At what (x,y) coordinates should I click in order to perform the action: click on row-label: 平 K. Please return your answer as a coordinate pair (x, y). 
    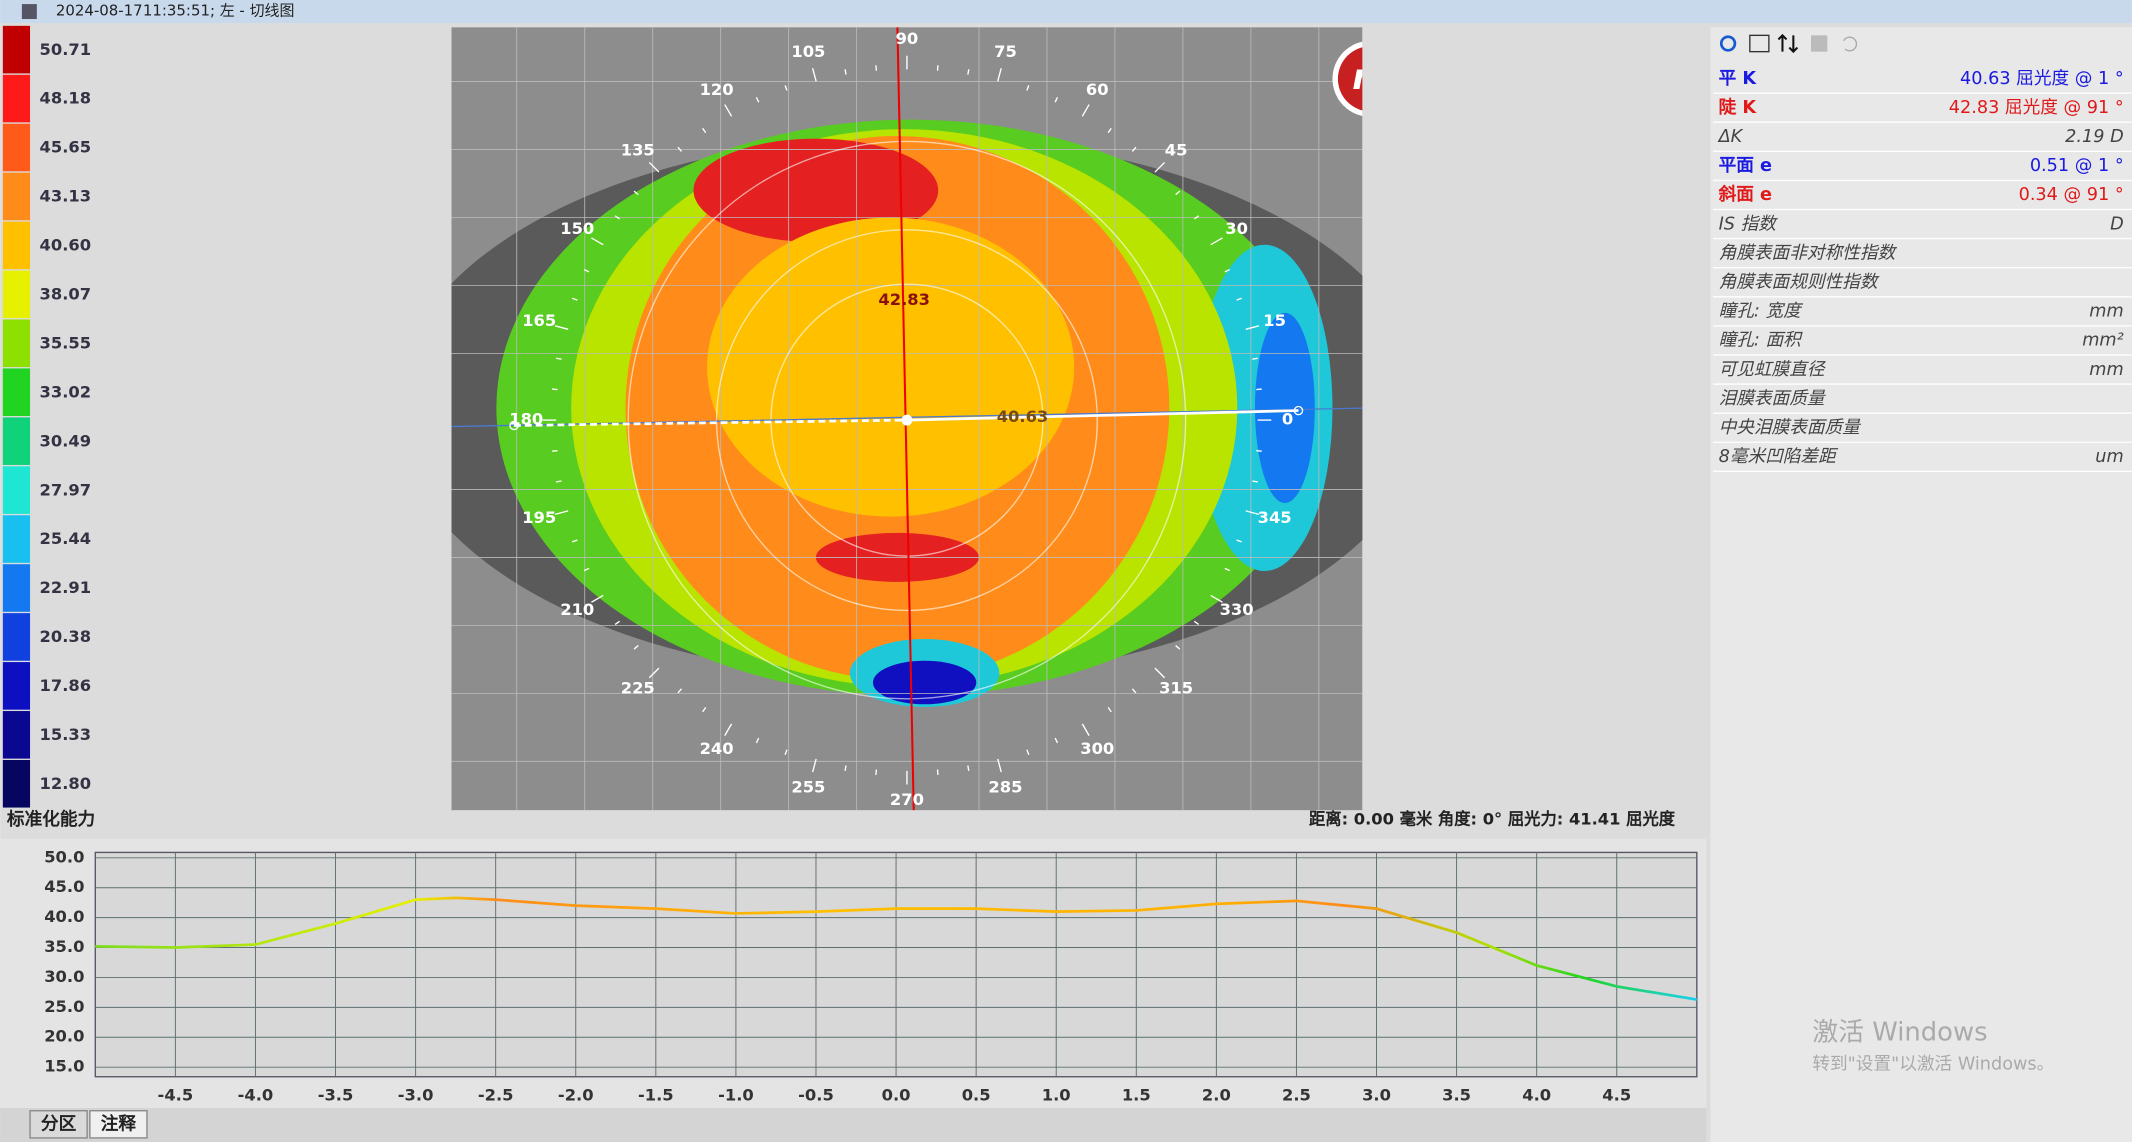
    Looking at the image, I should click on (1738, 79).